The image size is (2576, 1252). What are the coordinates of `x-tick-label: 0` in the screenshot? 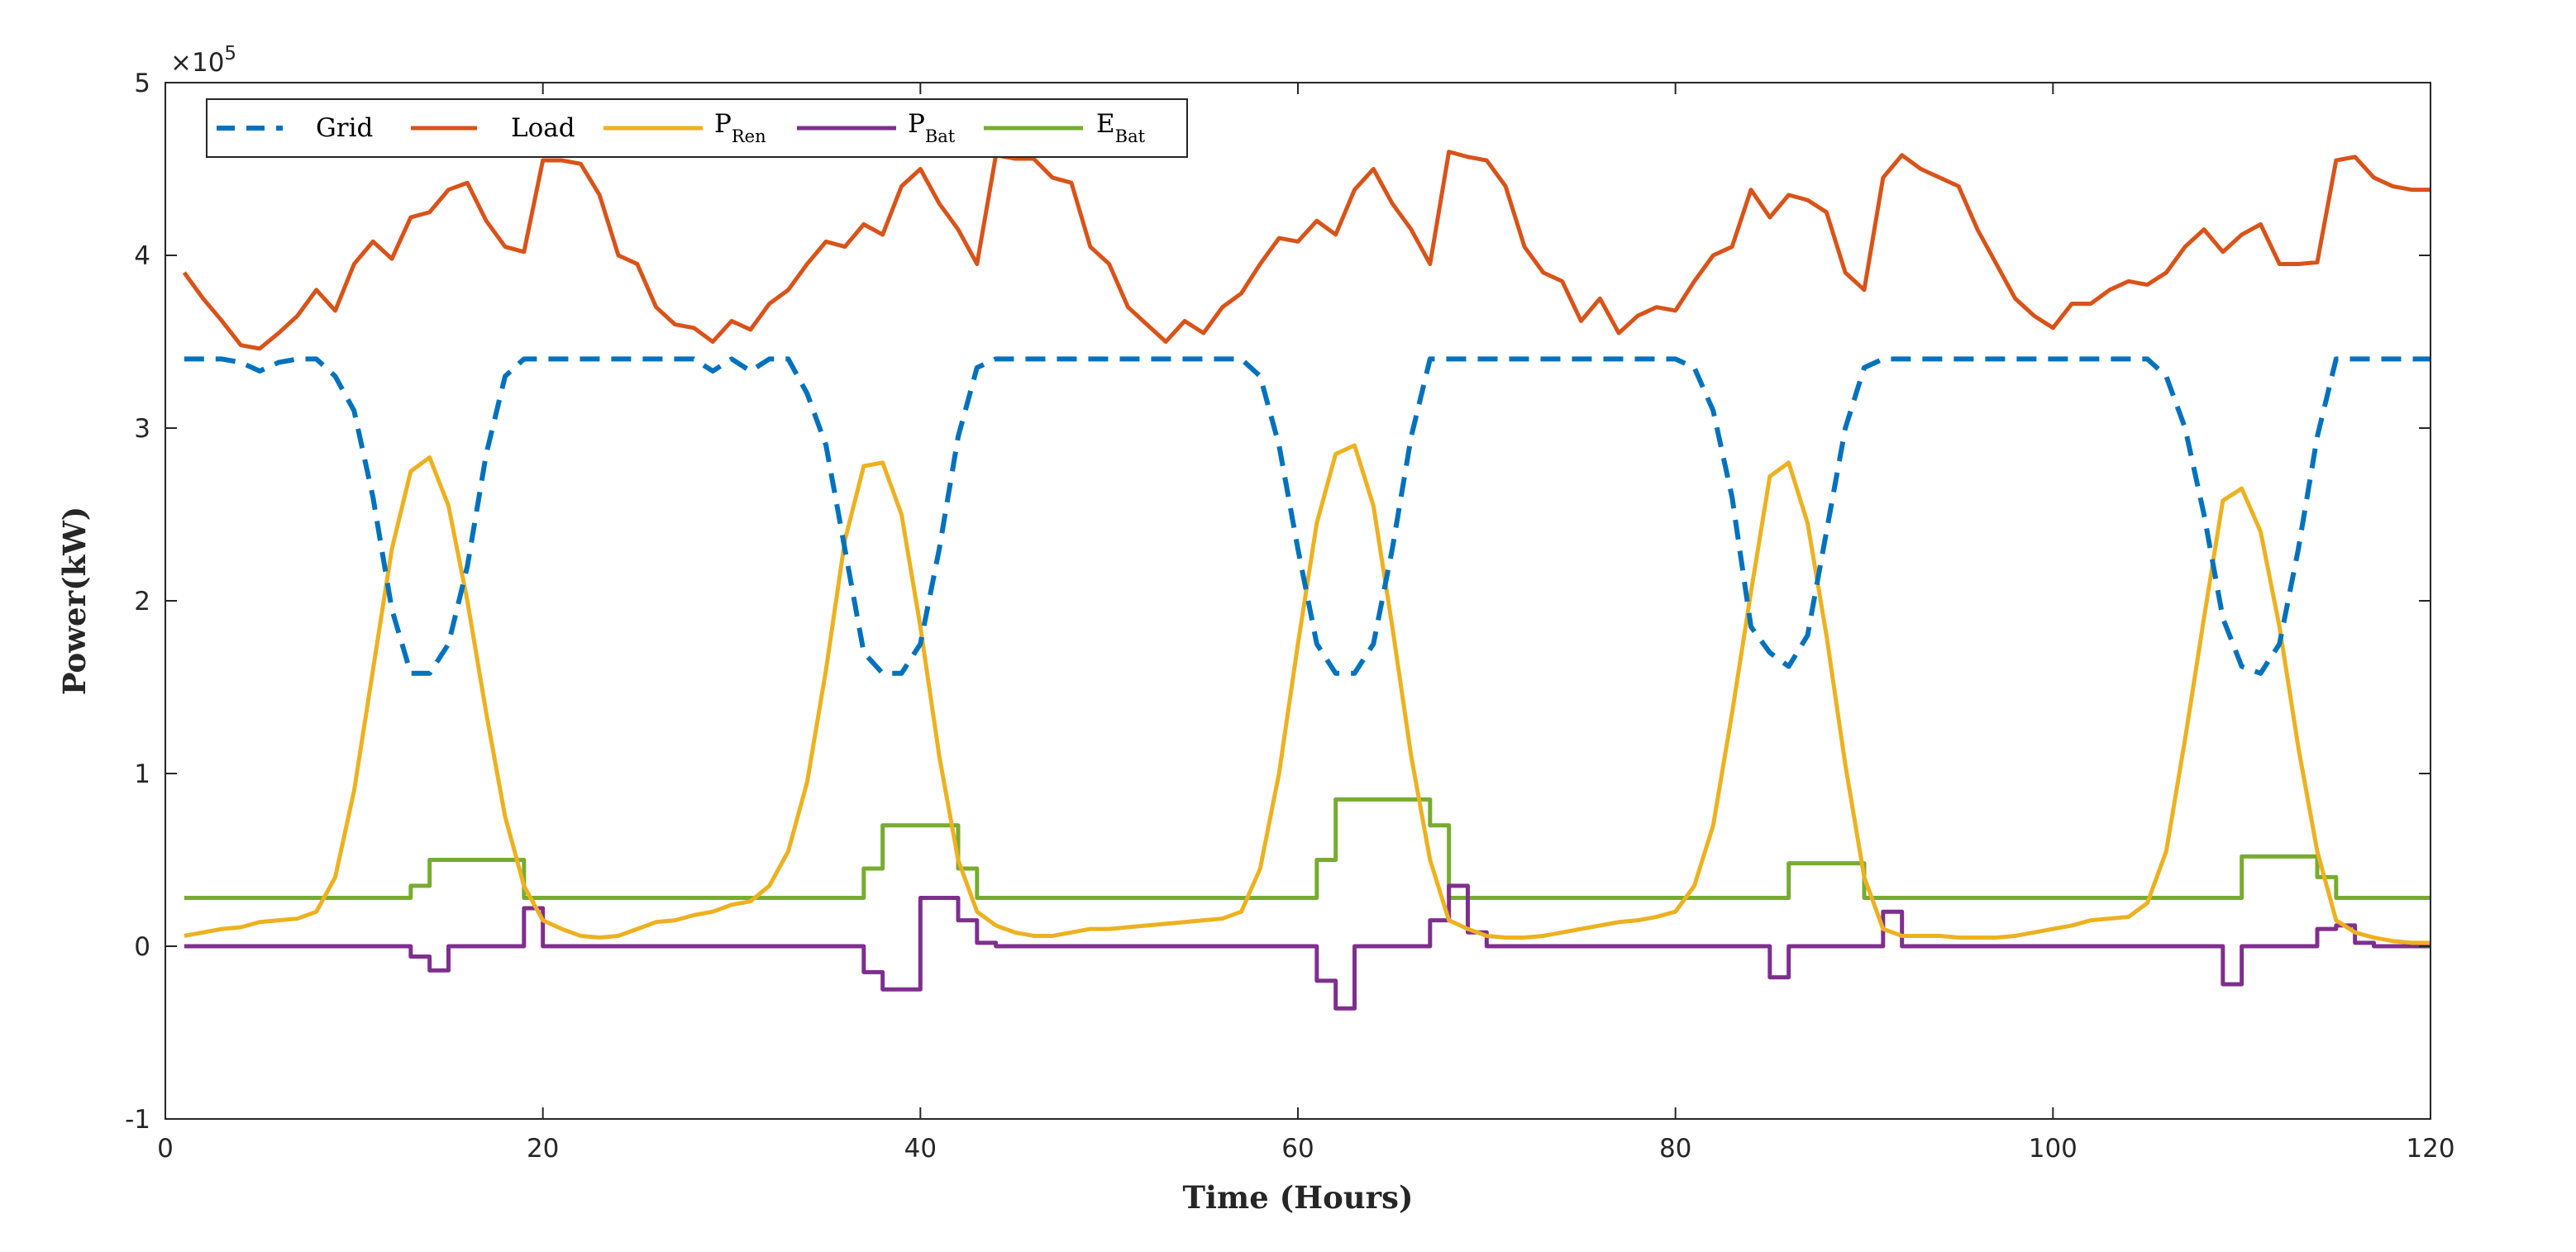 It's located at (165, 1149).